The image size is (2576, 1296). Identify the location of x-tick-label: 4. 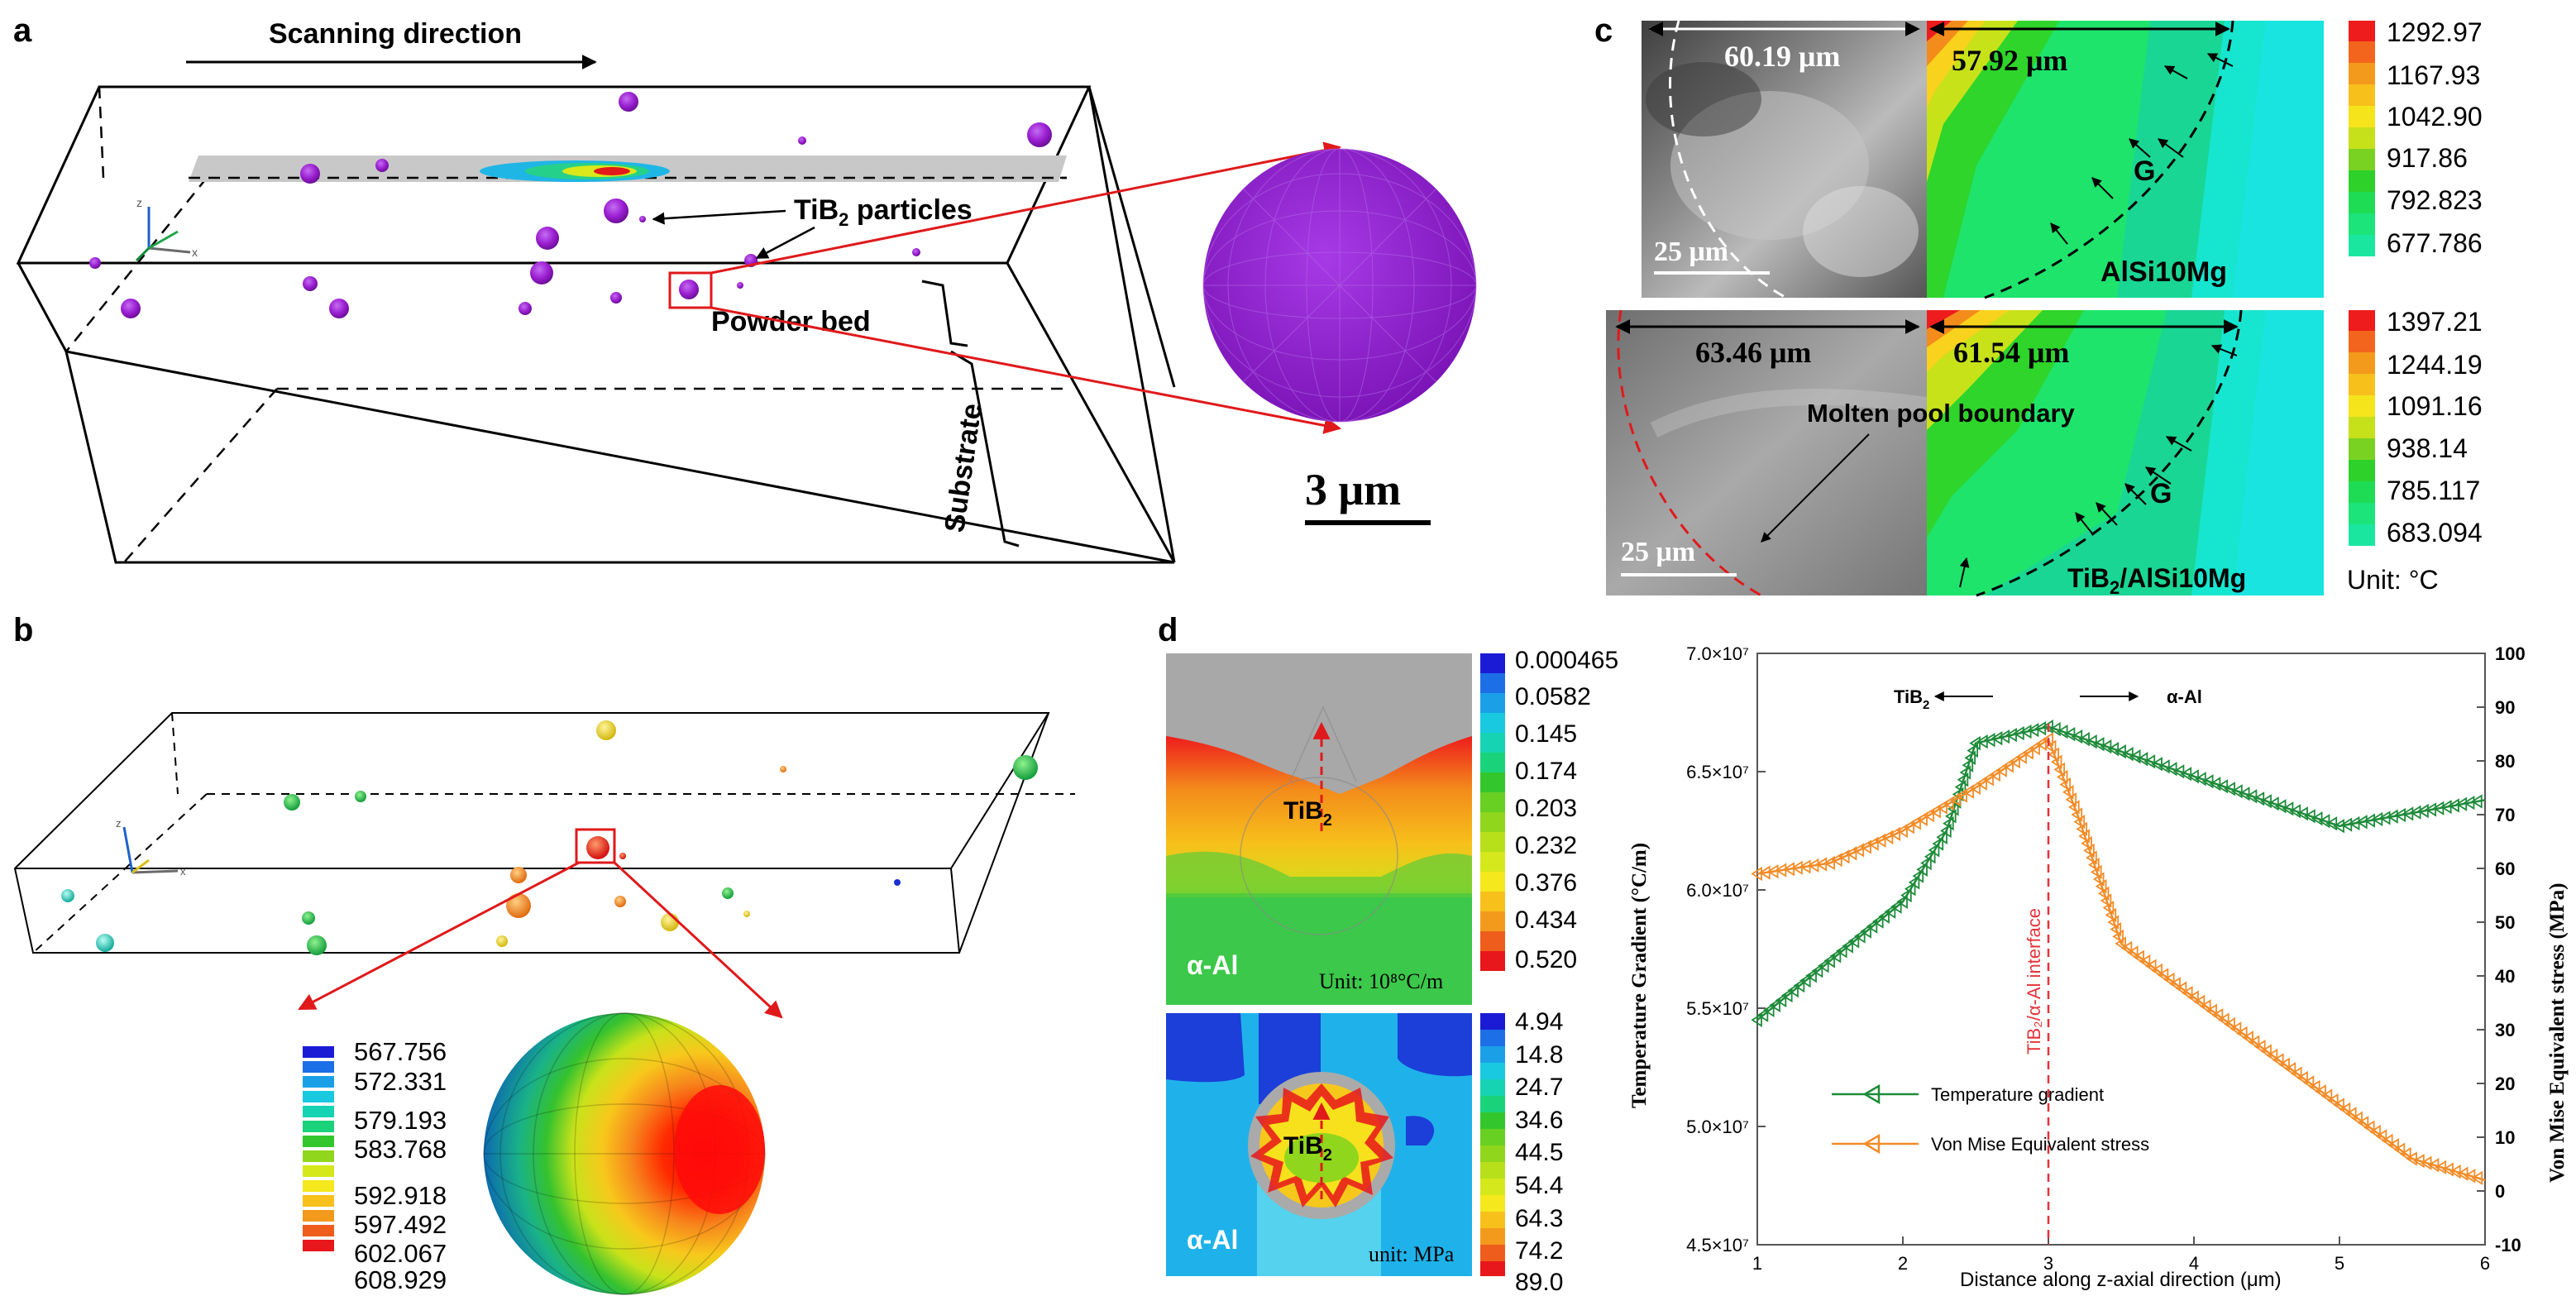
(2194, 1263).